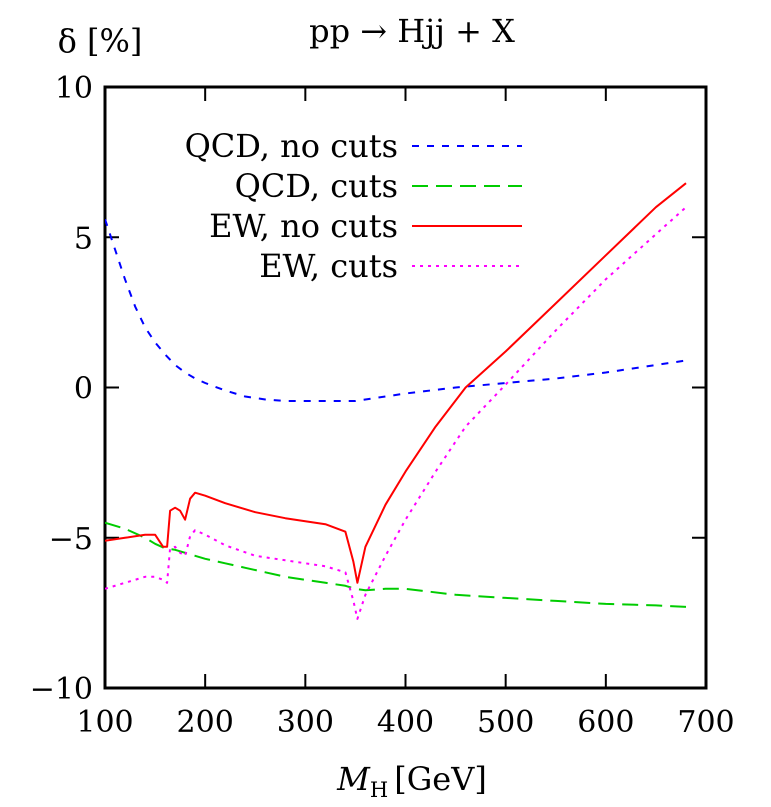 Image resolution: width=771 pixels, height=807 pixels. I want to click on chart-title: pp → Hjj + X, so click(412, 31).